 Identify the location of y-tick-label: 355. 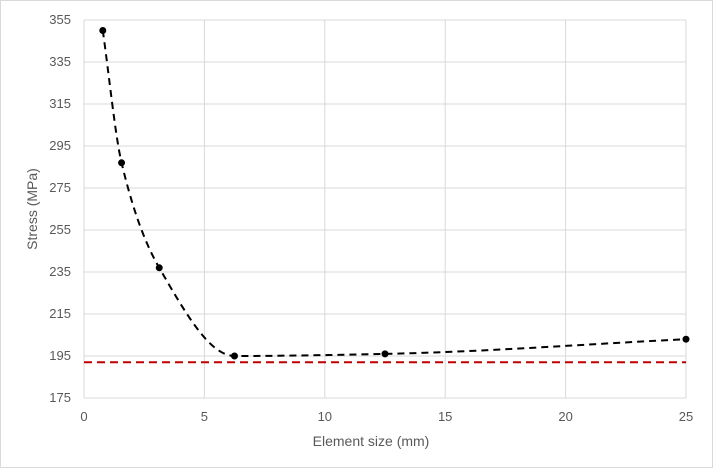
(60, 19).